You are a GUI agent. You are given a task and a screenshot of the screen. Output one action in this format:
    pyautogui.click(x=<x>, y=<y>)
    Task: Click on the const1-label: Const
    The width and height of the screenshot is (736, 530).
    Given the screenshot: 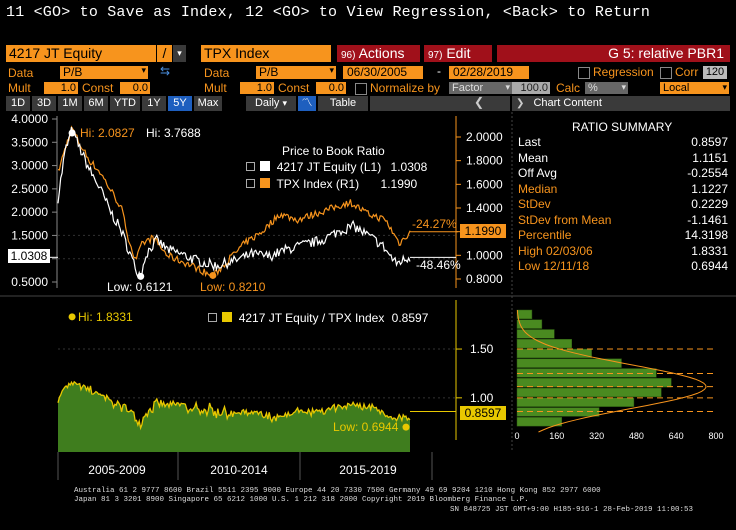 What is the action you would take?
    pyautogui.click(x=98, y=88)
    